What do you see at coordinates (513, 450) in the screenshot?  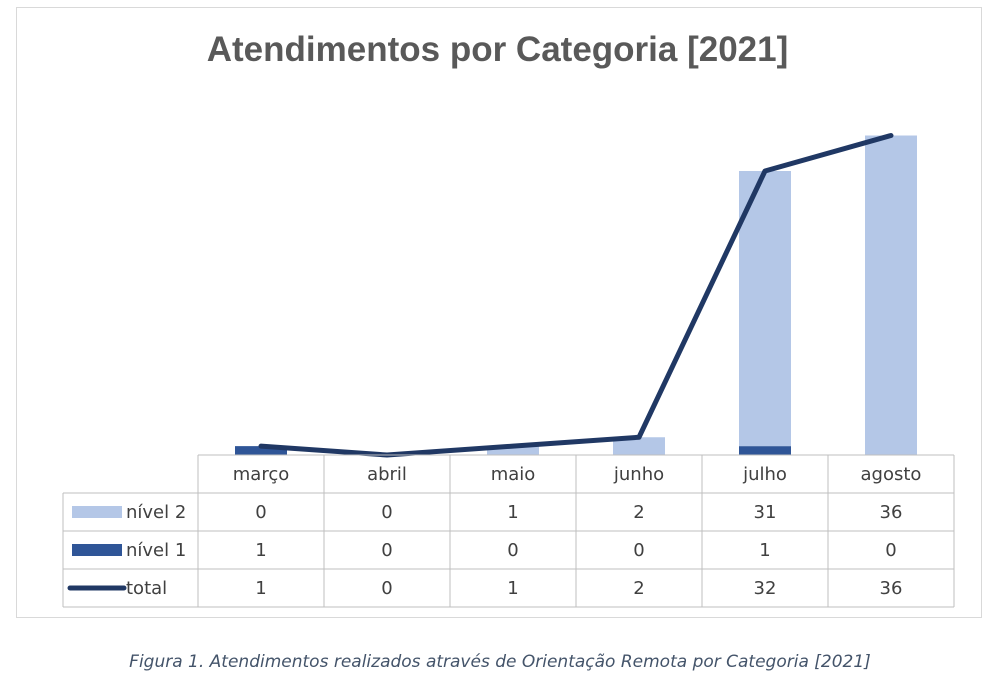 I see `bar-nivel-2-maio` at bounding box center [513, 450].